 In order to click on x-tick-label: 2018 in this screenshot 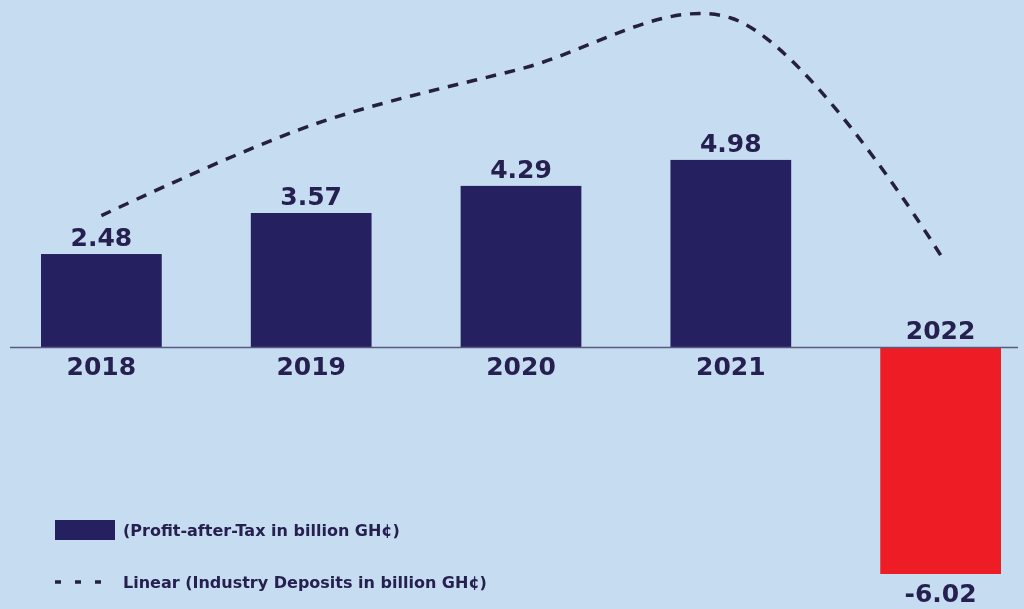, I will do `click(101, 367)`.